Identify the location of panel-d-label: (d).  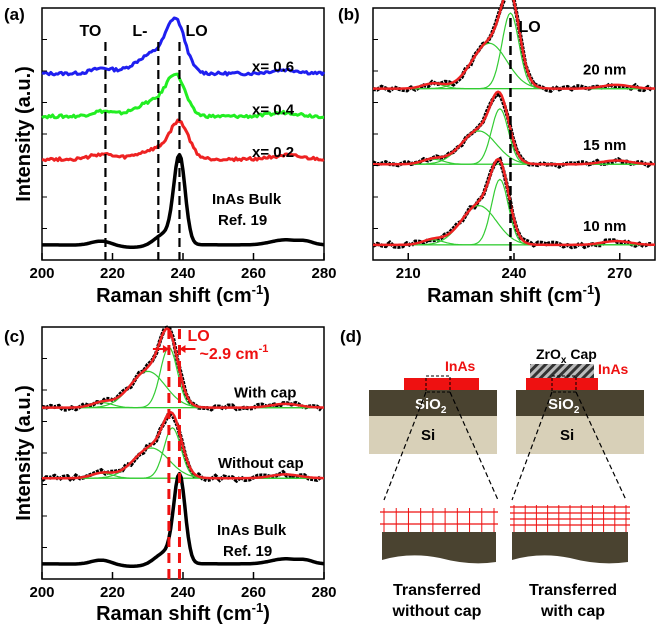
(351, 336).